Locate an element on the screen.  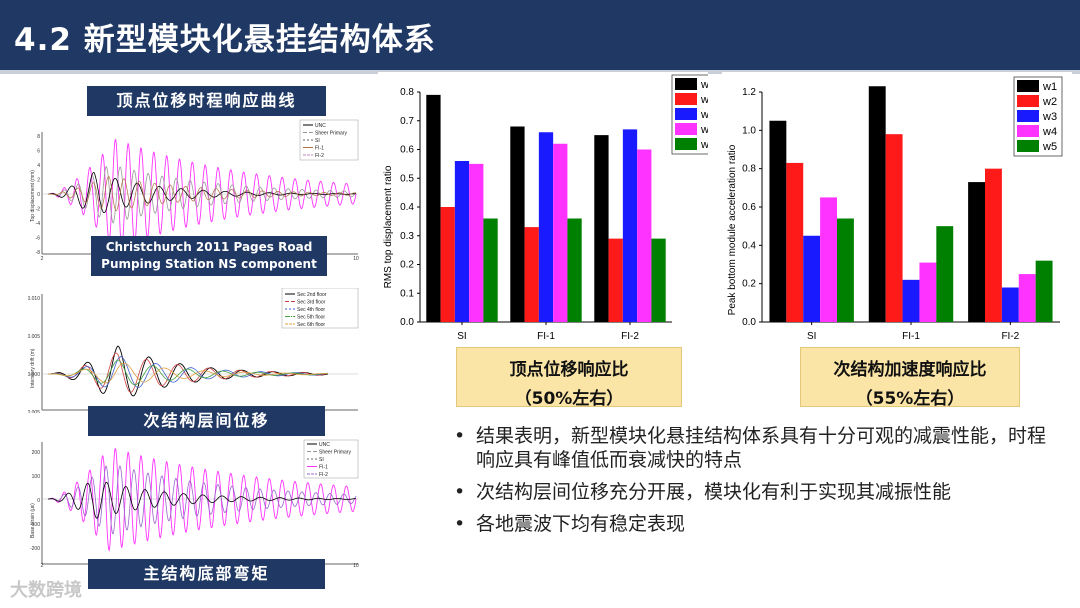
x-tick-label: FI-1 is located at coordinates (546, 336).